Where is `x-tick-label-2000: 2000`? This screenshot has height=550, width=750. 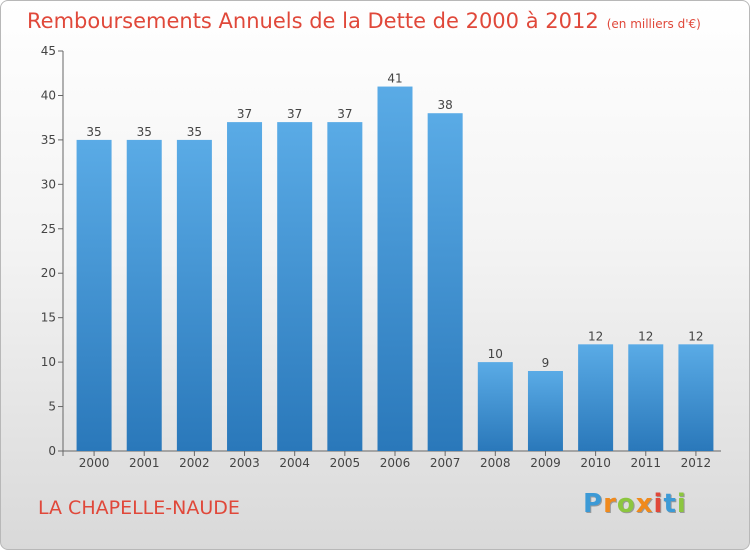 x-tick-label-2000: 2000 is located at coordinates (94, 463).